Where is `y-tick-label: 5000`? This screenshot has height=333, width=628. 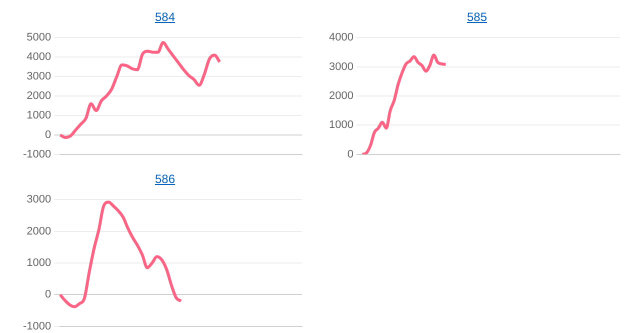
y-tick-label: 5000 is located at coordinates (39, 38).